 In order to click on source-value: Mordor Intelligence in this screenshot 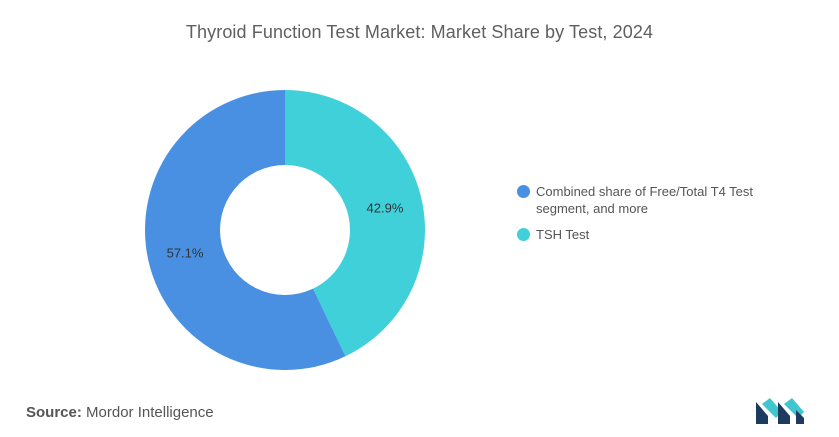, I will do `click(150, 412)`.